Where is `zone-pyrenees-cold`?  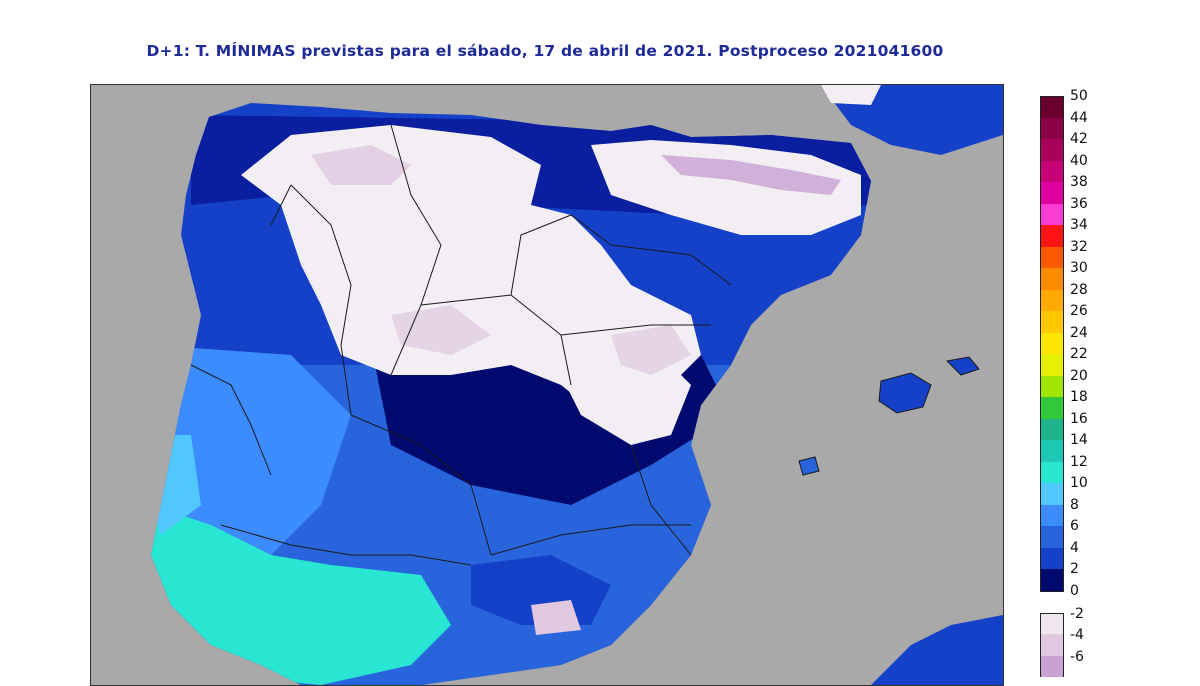
zone-pyrenees-cold is located at coordinates (726, 187).